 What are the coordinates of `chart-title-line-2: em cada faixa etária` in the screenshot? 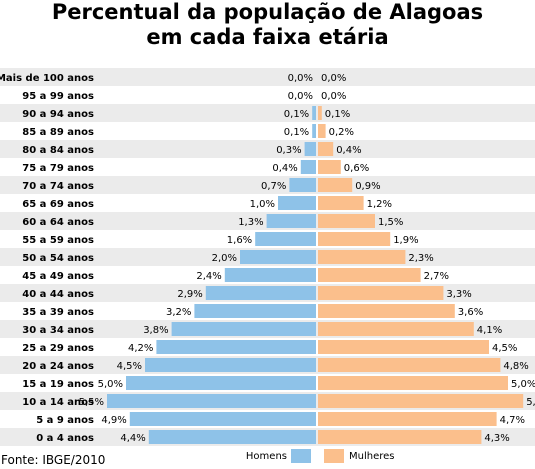 It's located at (267, 37).